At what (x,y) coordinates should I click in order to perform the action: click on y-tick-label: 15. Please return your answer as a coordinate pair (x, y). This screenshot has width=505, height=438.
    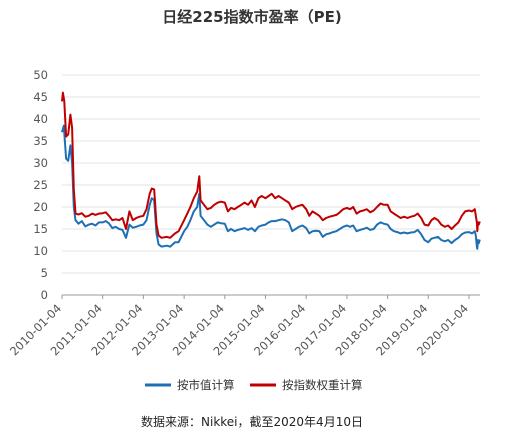
    Looking at the image, I should click on (40, 229).